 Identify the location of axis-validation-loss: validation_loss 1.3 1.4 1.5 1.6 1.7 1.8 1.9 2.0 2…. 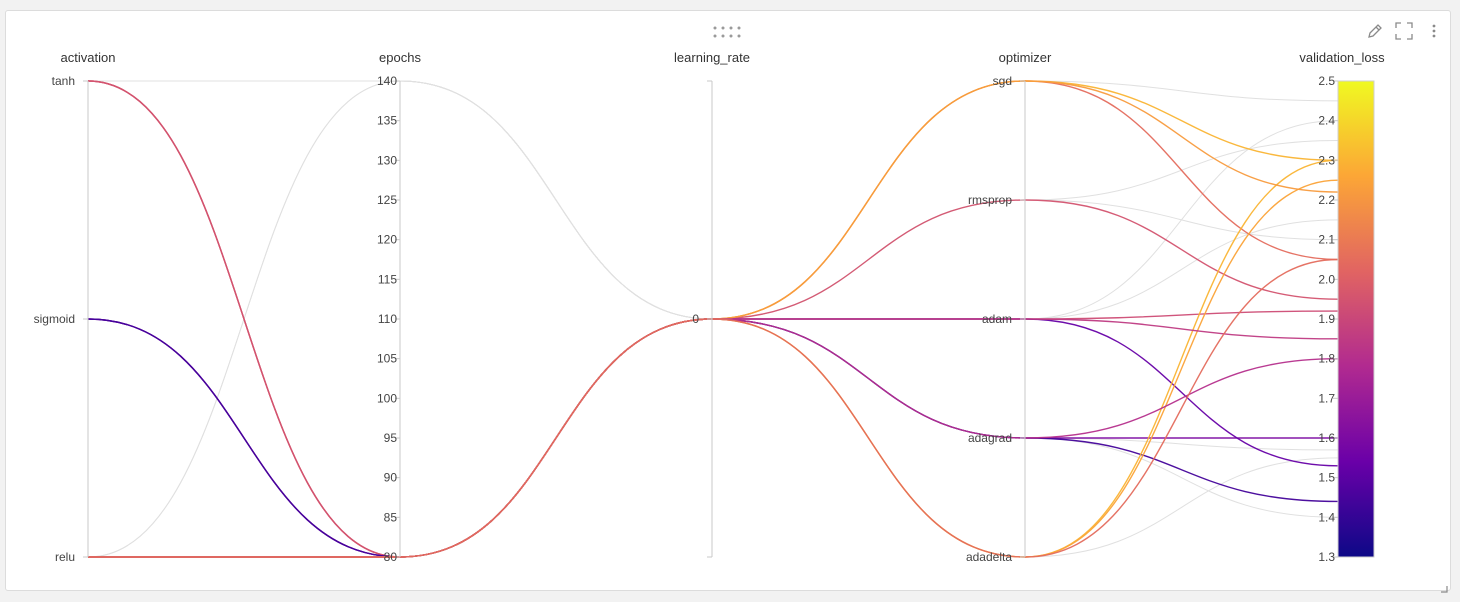
(1342, 307).